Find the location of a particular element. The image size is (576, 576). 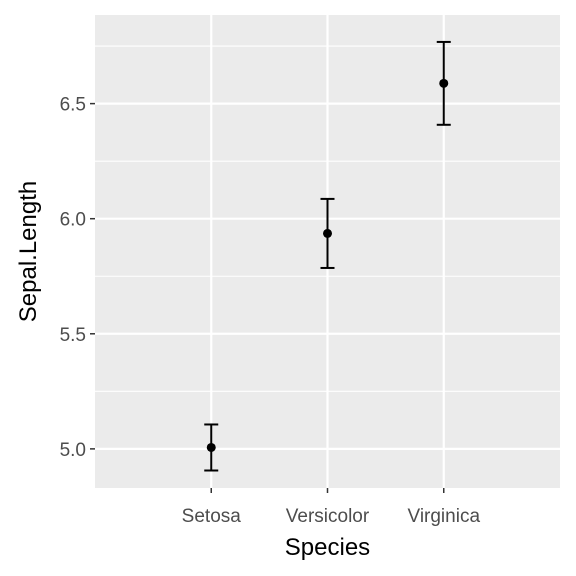

x-axis-ticks: Setosa Versicolor Virginica is located at coordinates (331, 507).